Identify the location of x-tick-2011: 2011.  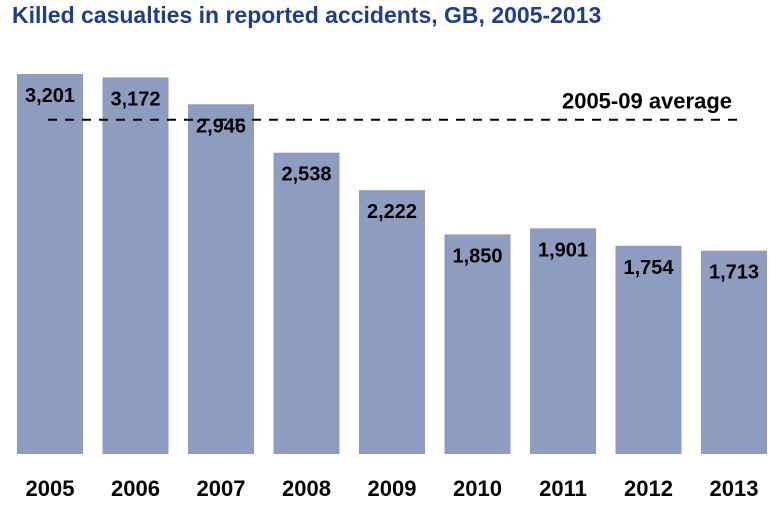
(563, 488).